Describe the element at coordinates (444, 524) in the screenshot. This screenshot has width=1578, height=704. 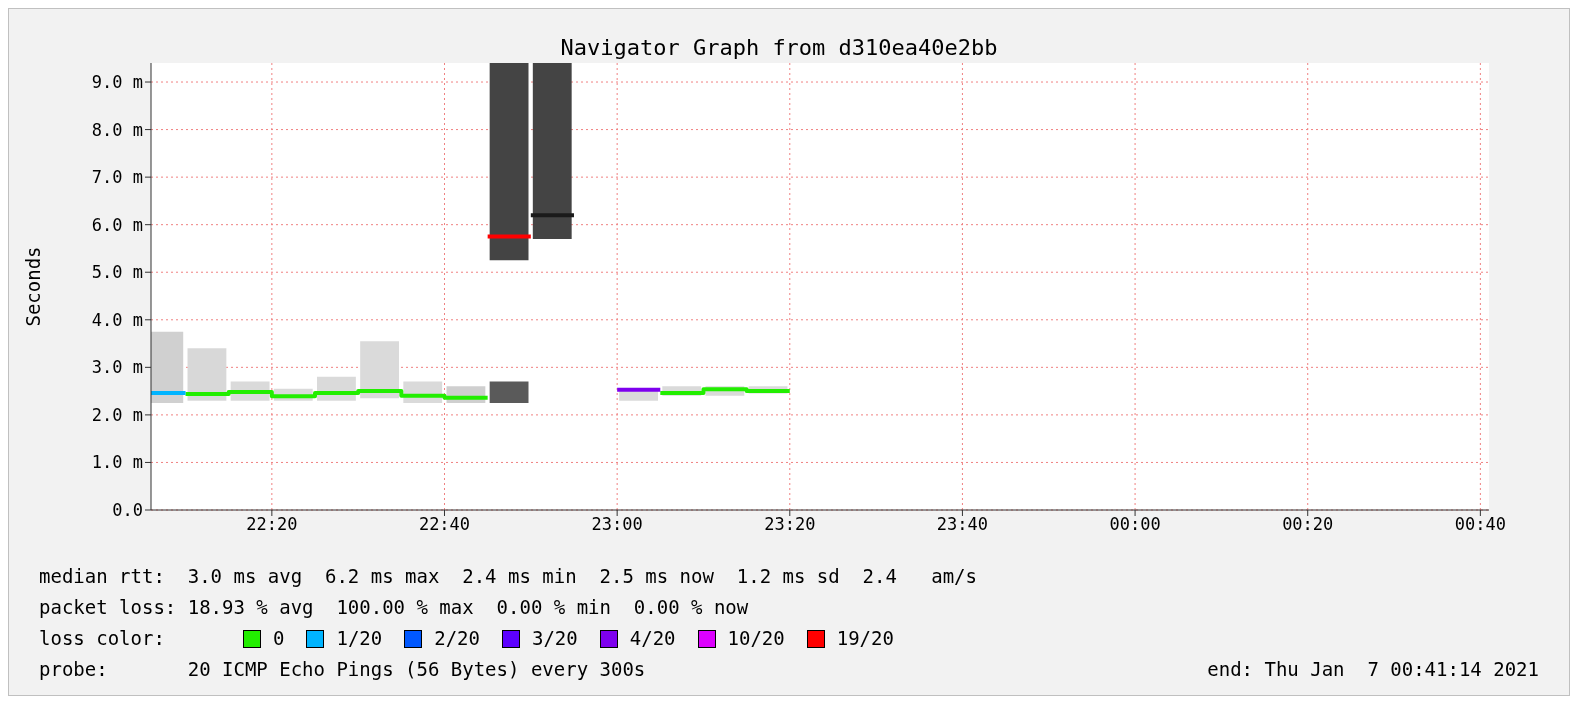
I see `x-tick-label: 22:40` at that location.